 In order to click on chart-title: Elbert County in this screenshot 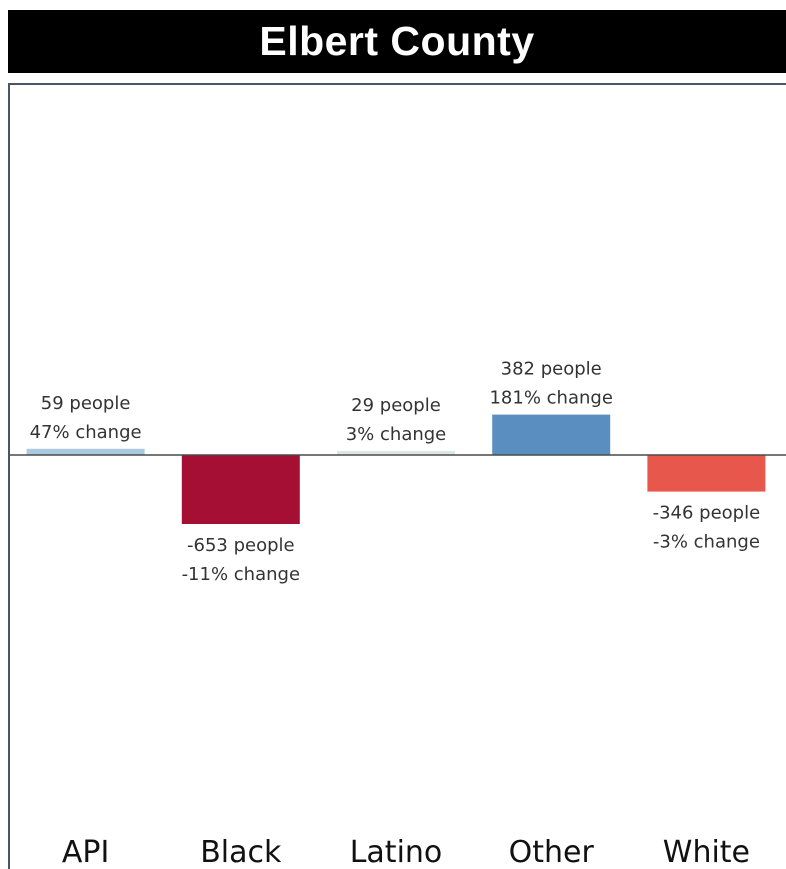, I will do `click(397, 41)`.